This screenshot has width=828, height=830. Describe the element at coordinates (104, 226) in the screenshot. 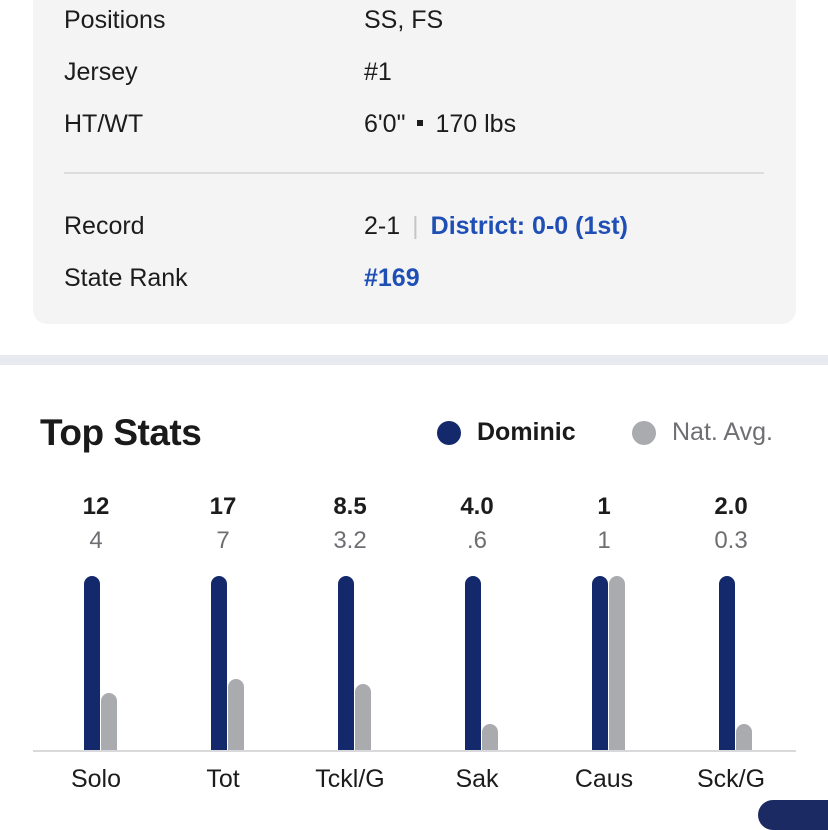

I see `record-label: Record` at that location.